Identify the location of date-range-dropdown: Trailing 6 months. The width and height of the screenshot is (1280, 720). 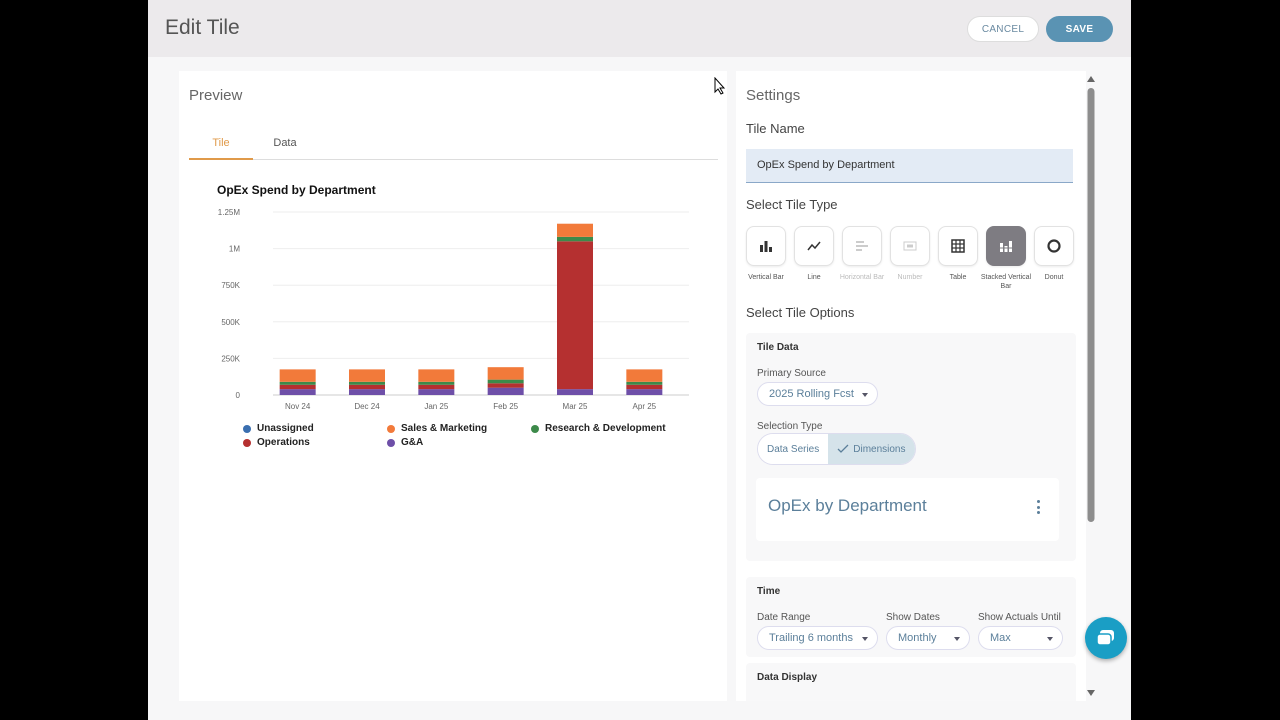
(817, 638).